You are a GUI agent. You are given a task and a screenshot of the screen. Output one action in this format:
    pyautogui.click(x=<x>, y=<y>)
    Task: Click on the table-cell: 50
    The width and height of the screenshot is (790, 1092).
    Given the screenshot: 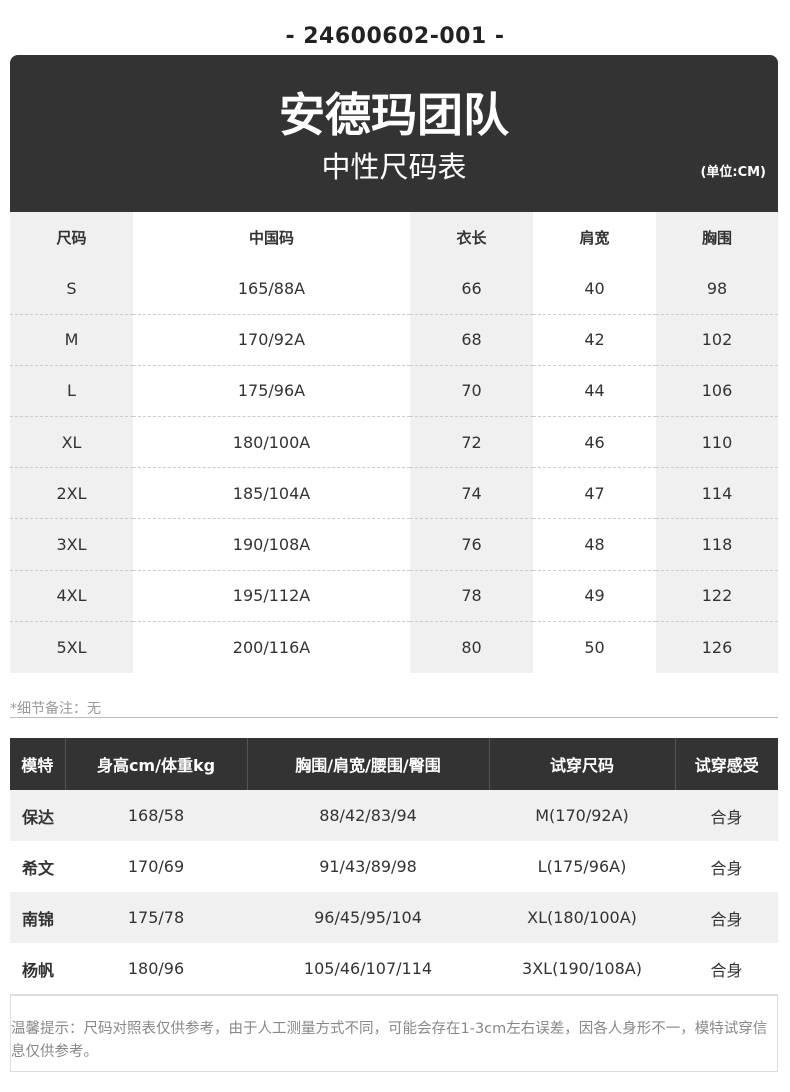 What is the action you would take?
    pyautogui.click(x=594, y=647)
    